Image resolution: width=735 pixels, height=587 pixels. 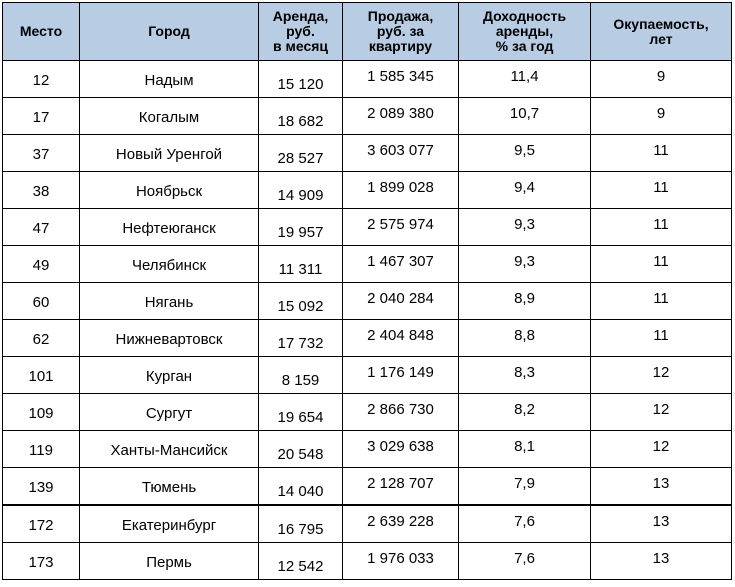 I want to click on price-value: 2 404 848, so click(x=400, y=335).